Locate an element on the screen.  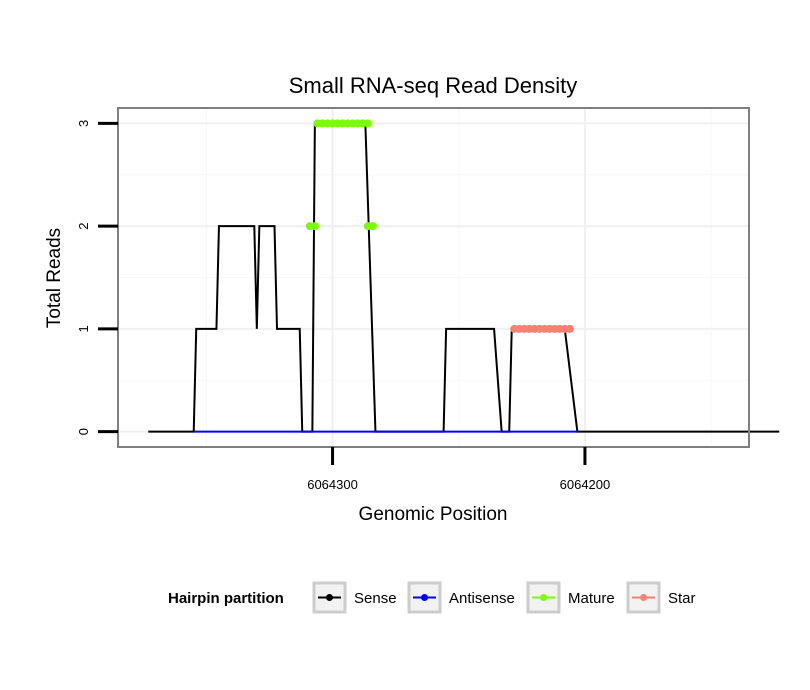
star-point is located at coordinates (569, 328).